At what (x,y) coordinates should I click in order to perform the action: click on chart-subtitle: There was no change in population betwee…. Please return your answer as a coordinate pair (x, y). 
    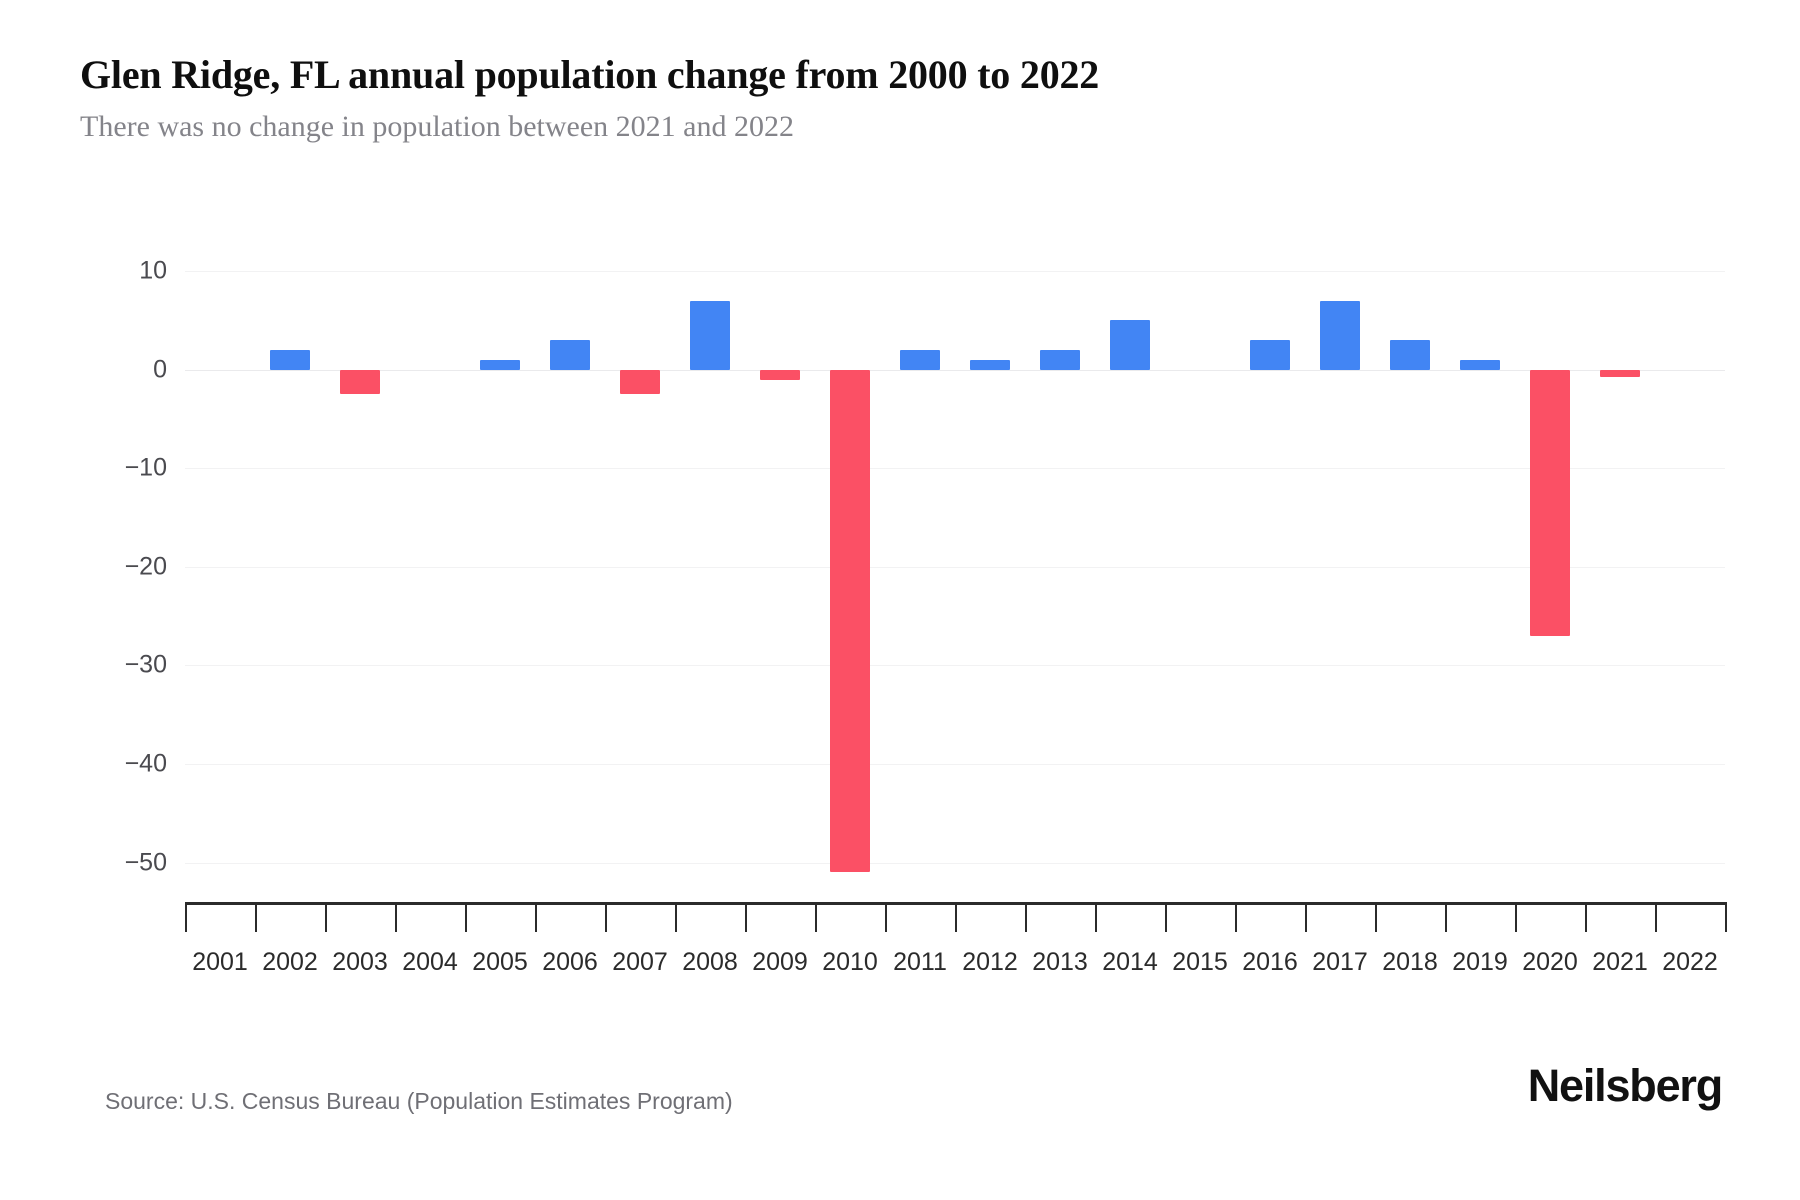
    Looking at the image, I should click on (437, 126).